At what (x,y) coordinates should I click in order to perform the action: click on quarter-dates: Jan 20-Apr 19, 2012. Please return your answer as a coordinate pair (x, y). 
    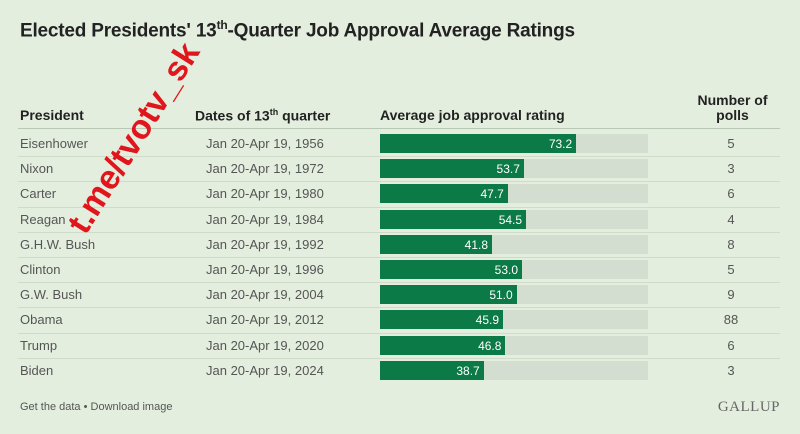
    Looking at the image, I should click on (265, 320).